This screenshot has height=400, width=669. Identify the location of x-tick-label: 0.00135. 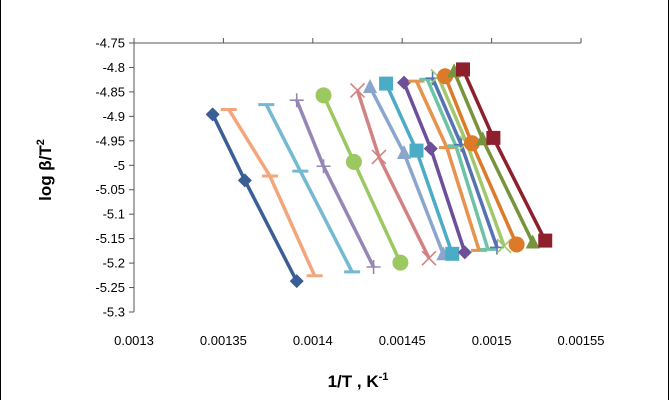
(223, 340).